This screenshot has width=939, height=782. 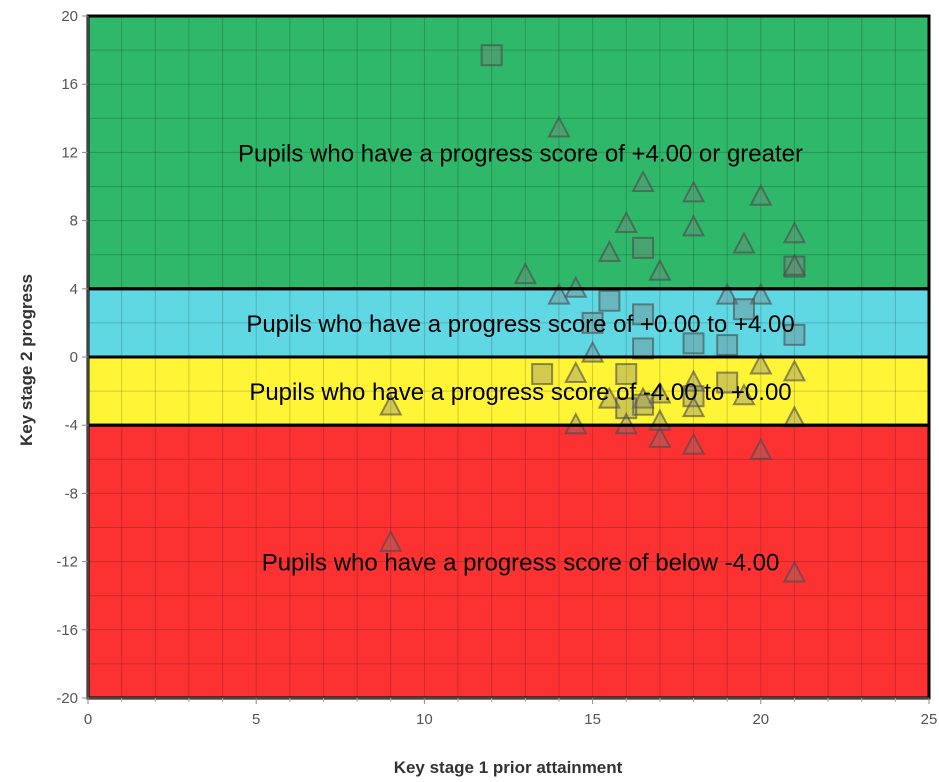 I want to click on x-tick-label: 15, so click(x=592, y=719).